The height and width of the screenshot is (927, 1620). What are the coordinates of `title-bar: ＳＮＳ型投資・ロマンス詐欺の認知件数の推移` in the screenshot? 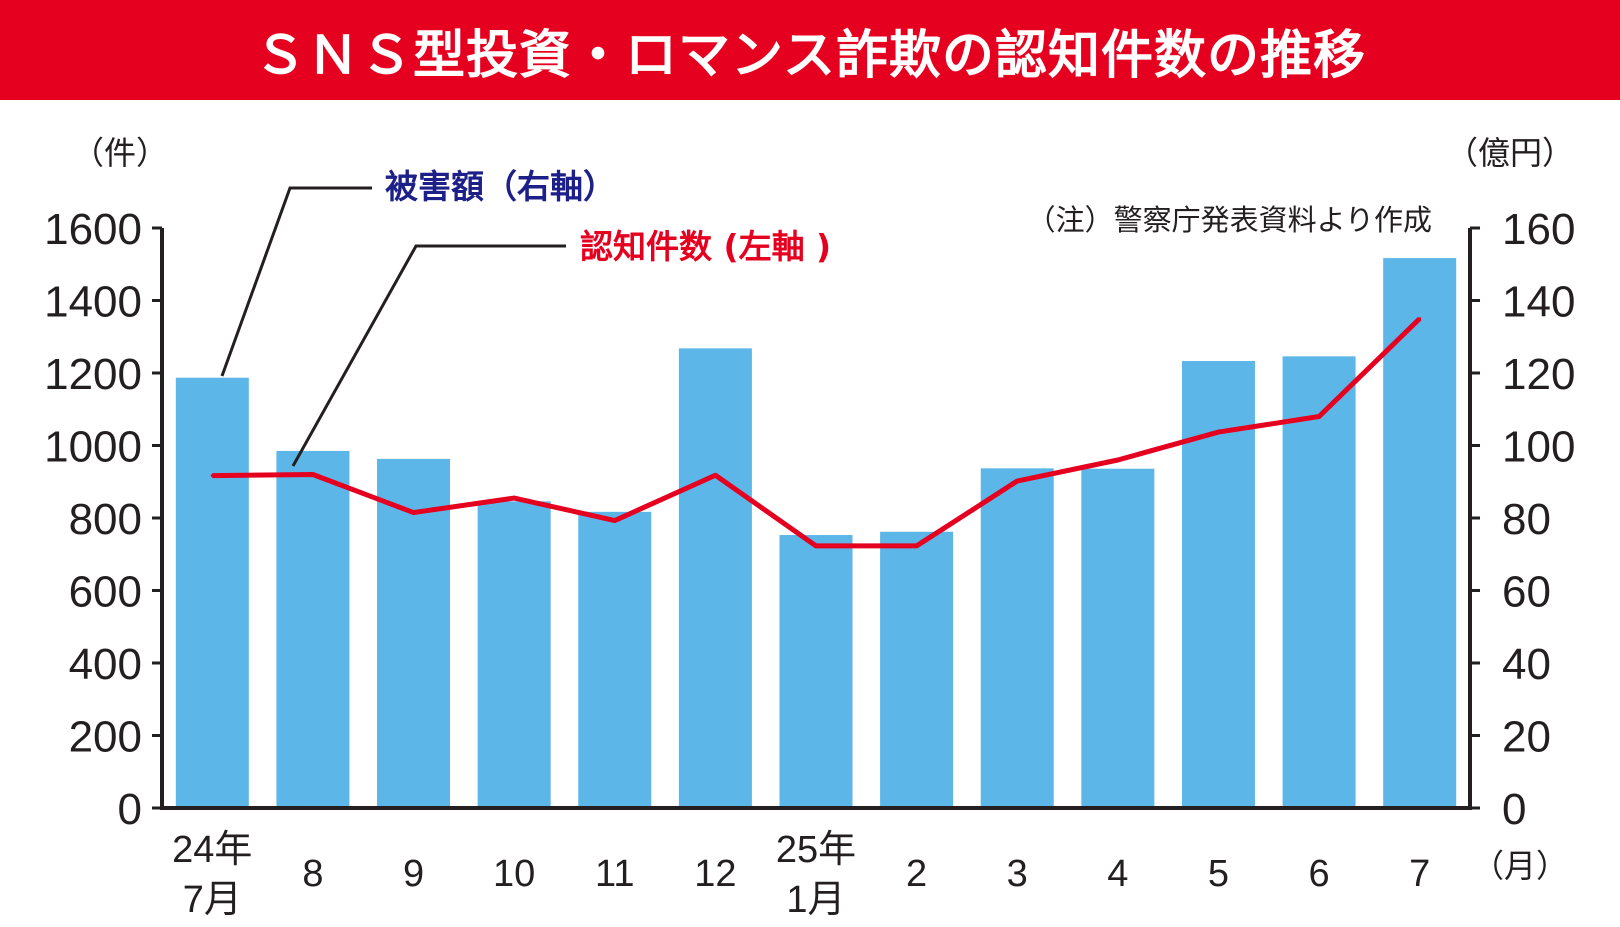 It's located at (810, 50).